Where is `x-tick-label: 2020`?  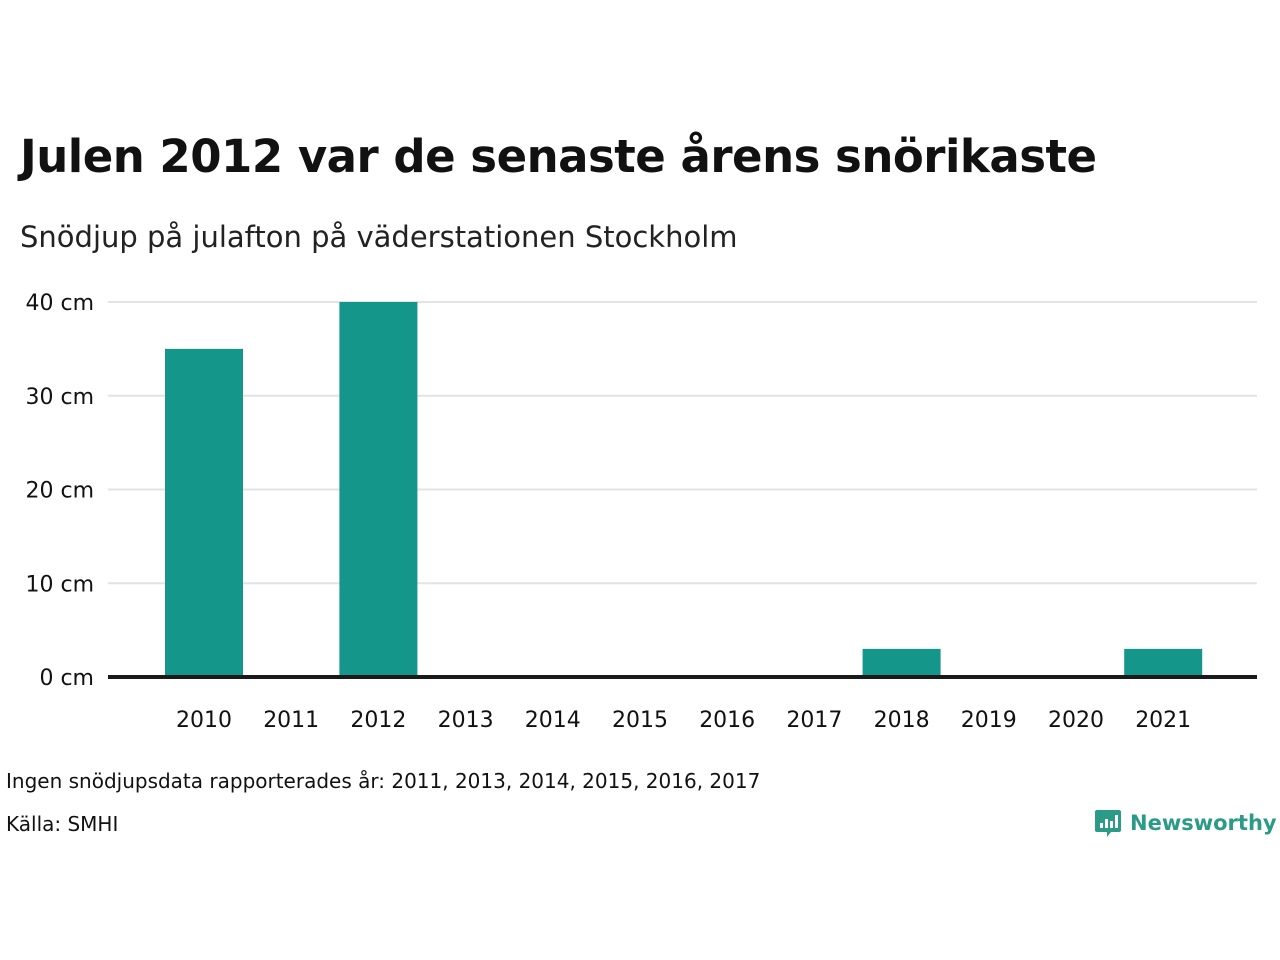
x-tick-label: 2020 is located at coordinates (1076, 720).